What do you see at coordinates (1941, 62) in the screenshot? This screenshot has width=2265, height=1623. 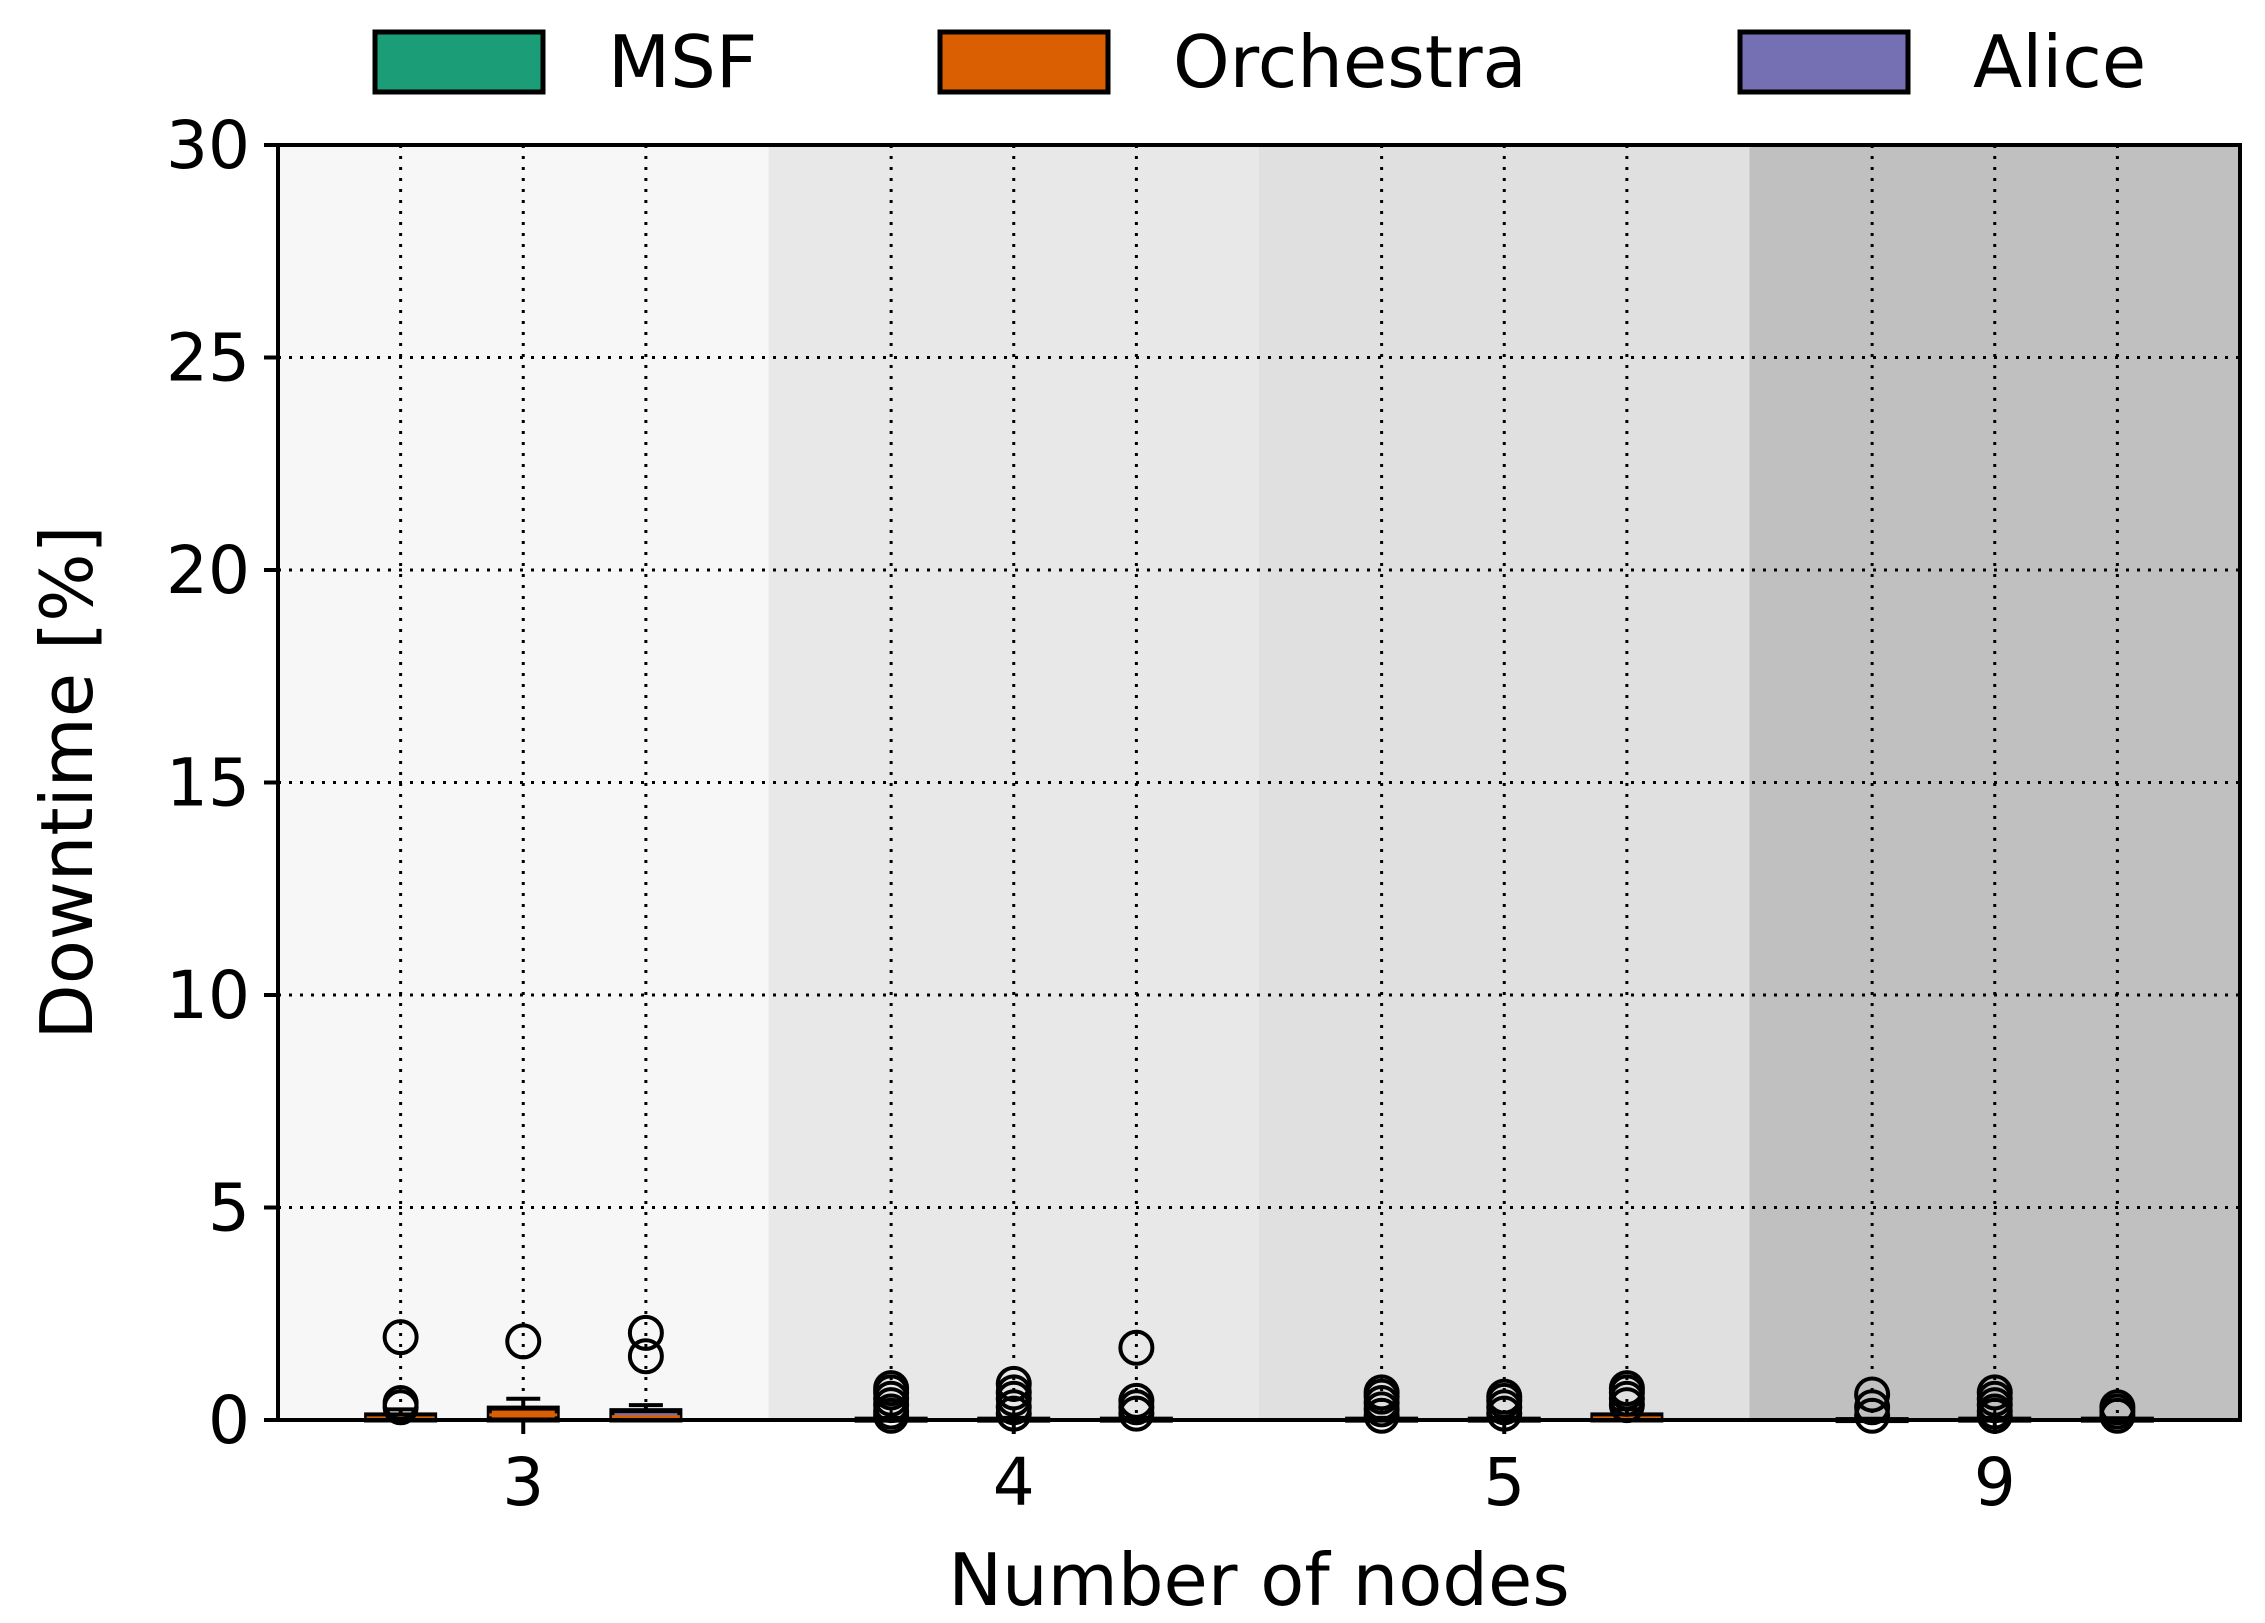 I see `legend-item-Alice: Alice` at bounding box center [1941, 62].